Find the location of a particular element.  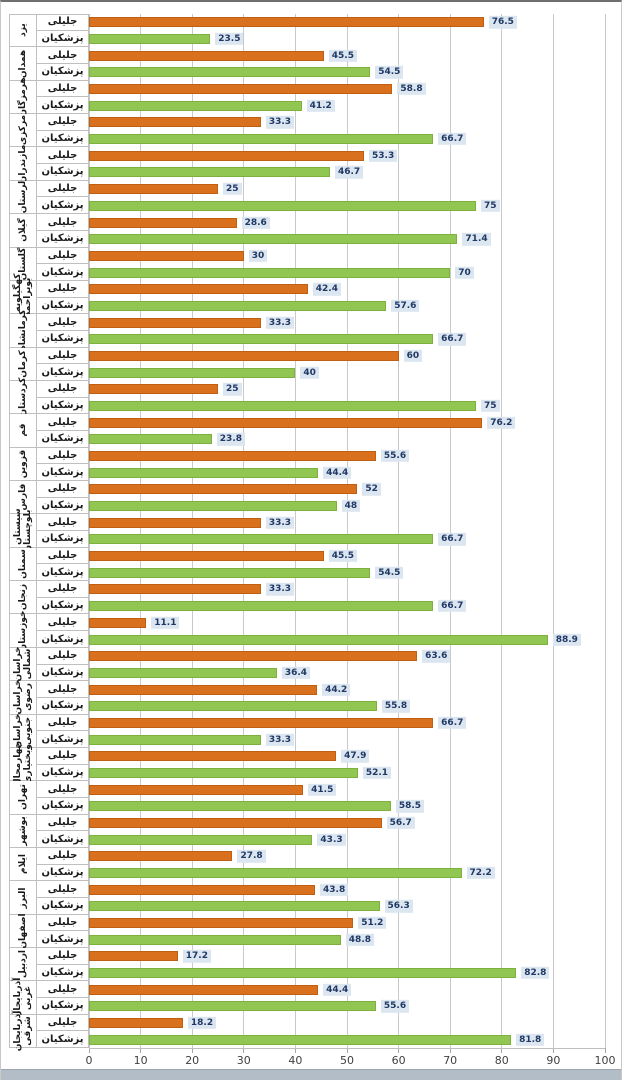

province-group: سیستان و بلوچستان جلیلی 33.3 پزشکیان 66.7 is located at coordinates (307, 530).